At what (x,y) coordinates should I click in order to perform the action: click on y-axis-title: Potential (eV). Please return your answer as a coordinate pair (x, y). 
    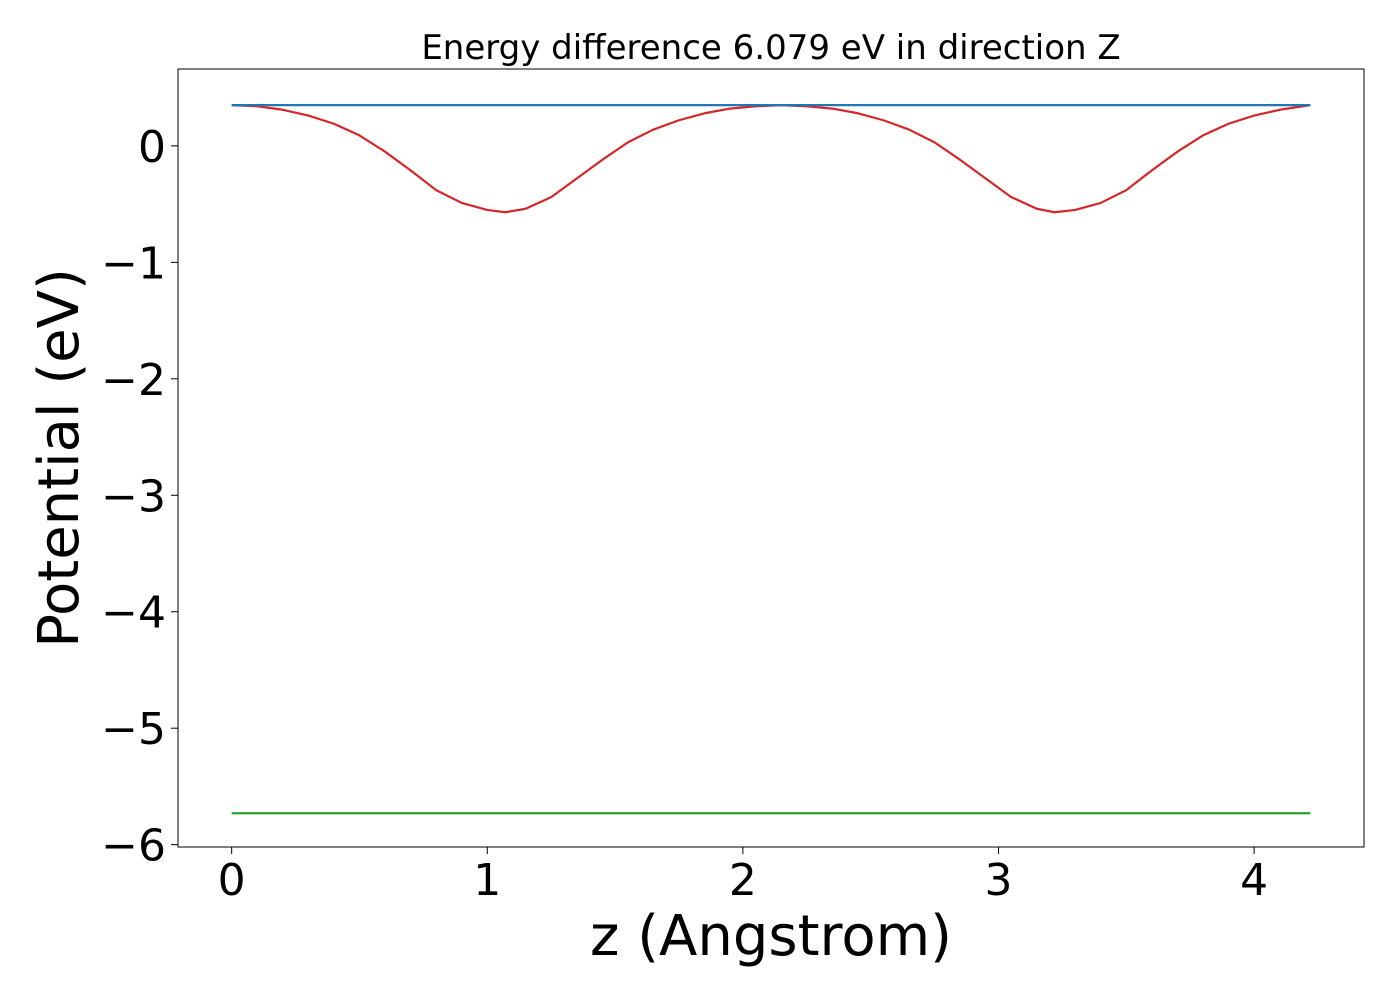
    Looking at the image, I should click on (59, 458).